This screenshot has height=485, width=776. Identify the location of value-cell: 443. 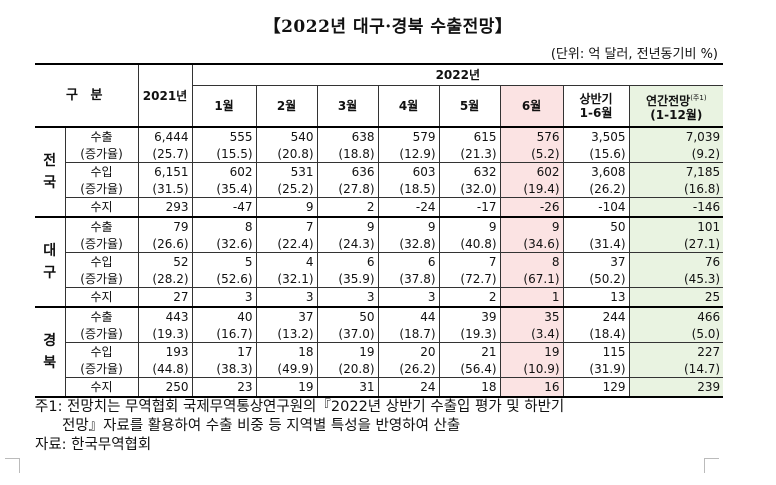
(165, 315).